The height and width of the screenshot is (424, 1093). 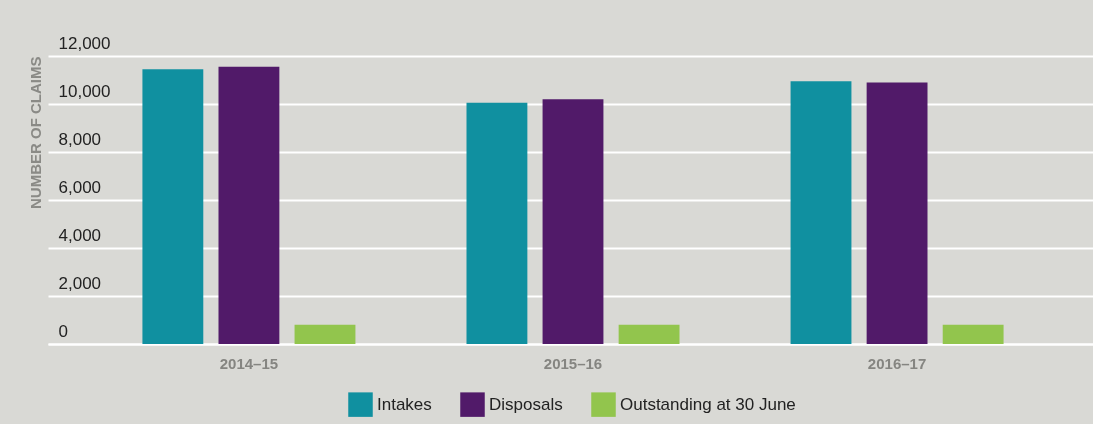 What do you see at coordinates (80, 235) in the screenshot?
I see `y-tick-label: 4,000` at bounding box center [80, 235].